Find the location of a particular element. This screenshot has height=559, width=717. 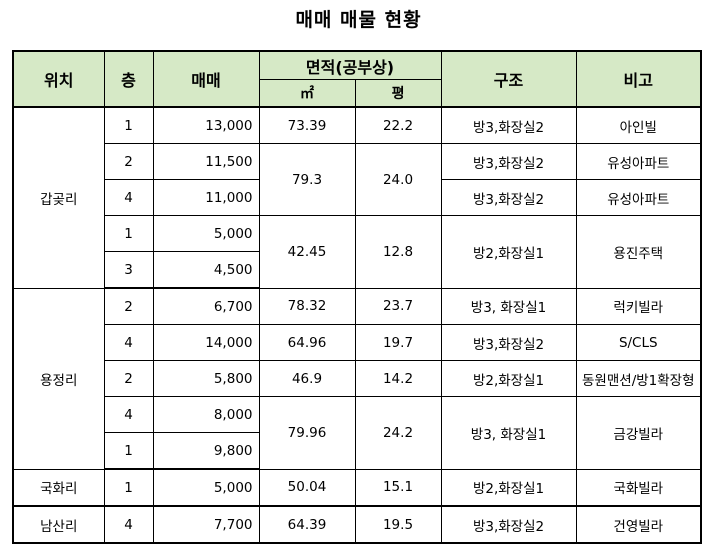

header-area-pyeong: 평 is located at coordinates (398, 93).